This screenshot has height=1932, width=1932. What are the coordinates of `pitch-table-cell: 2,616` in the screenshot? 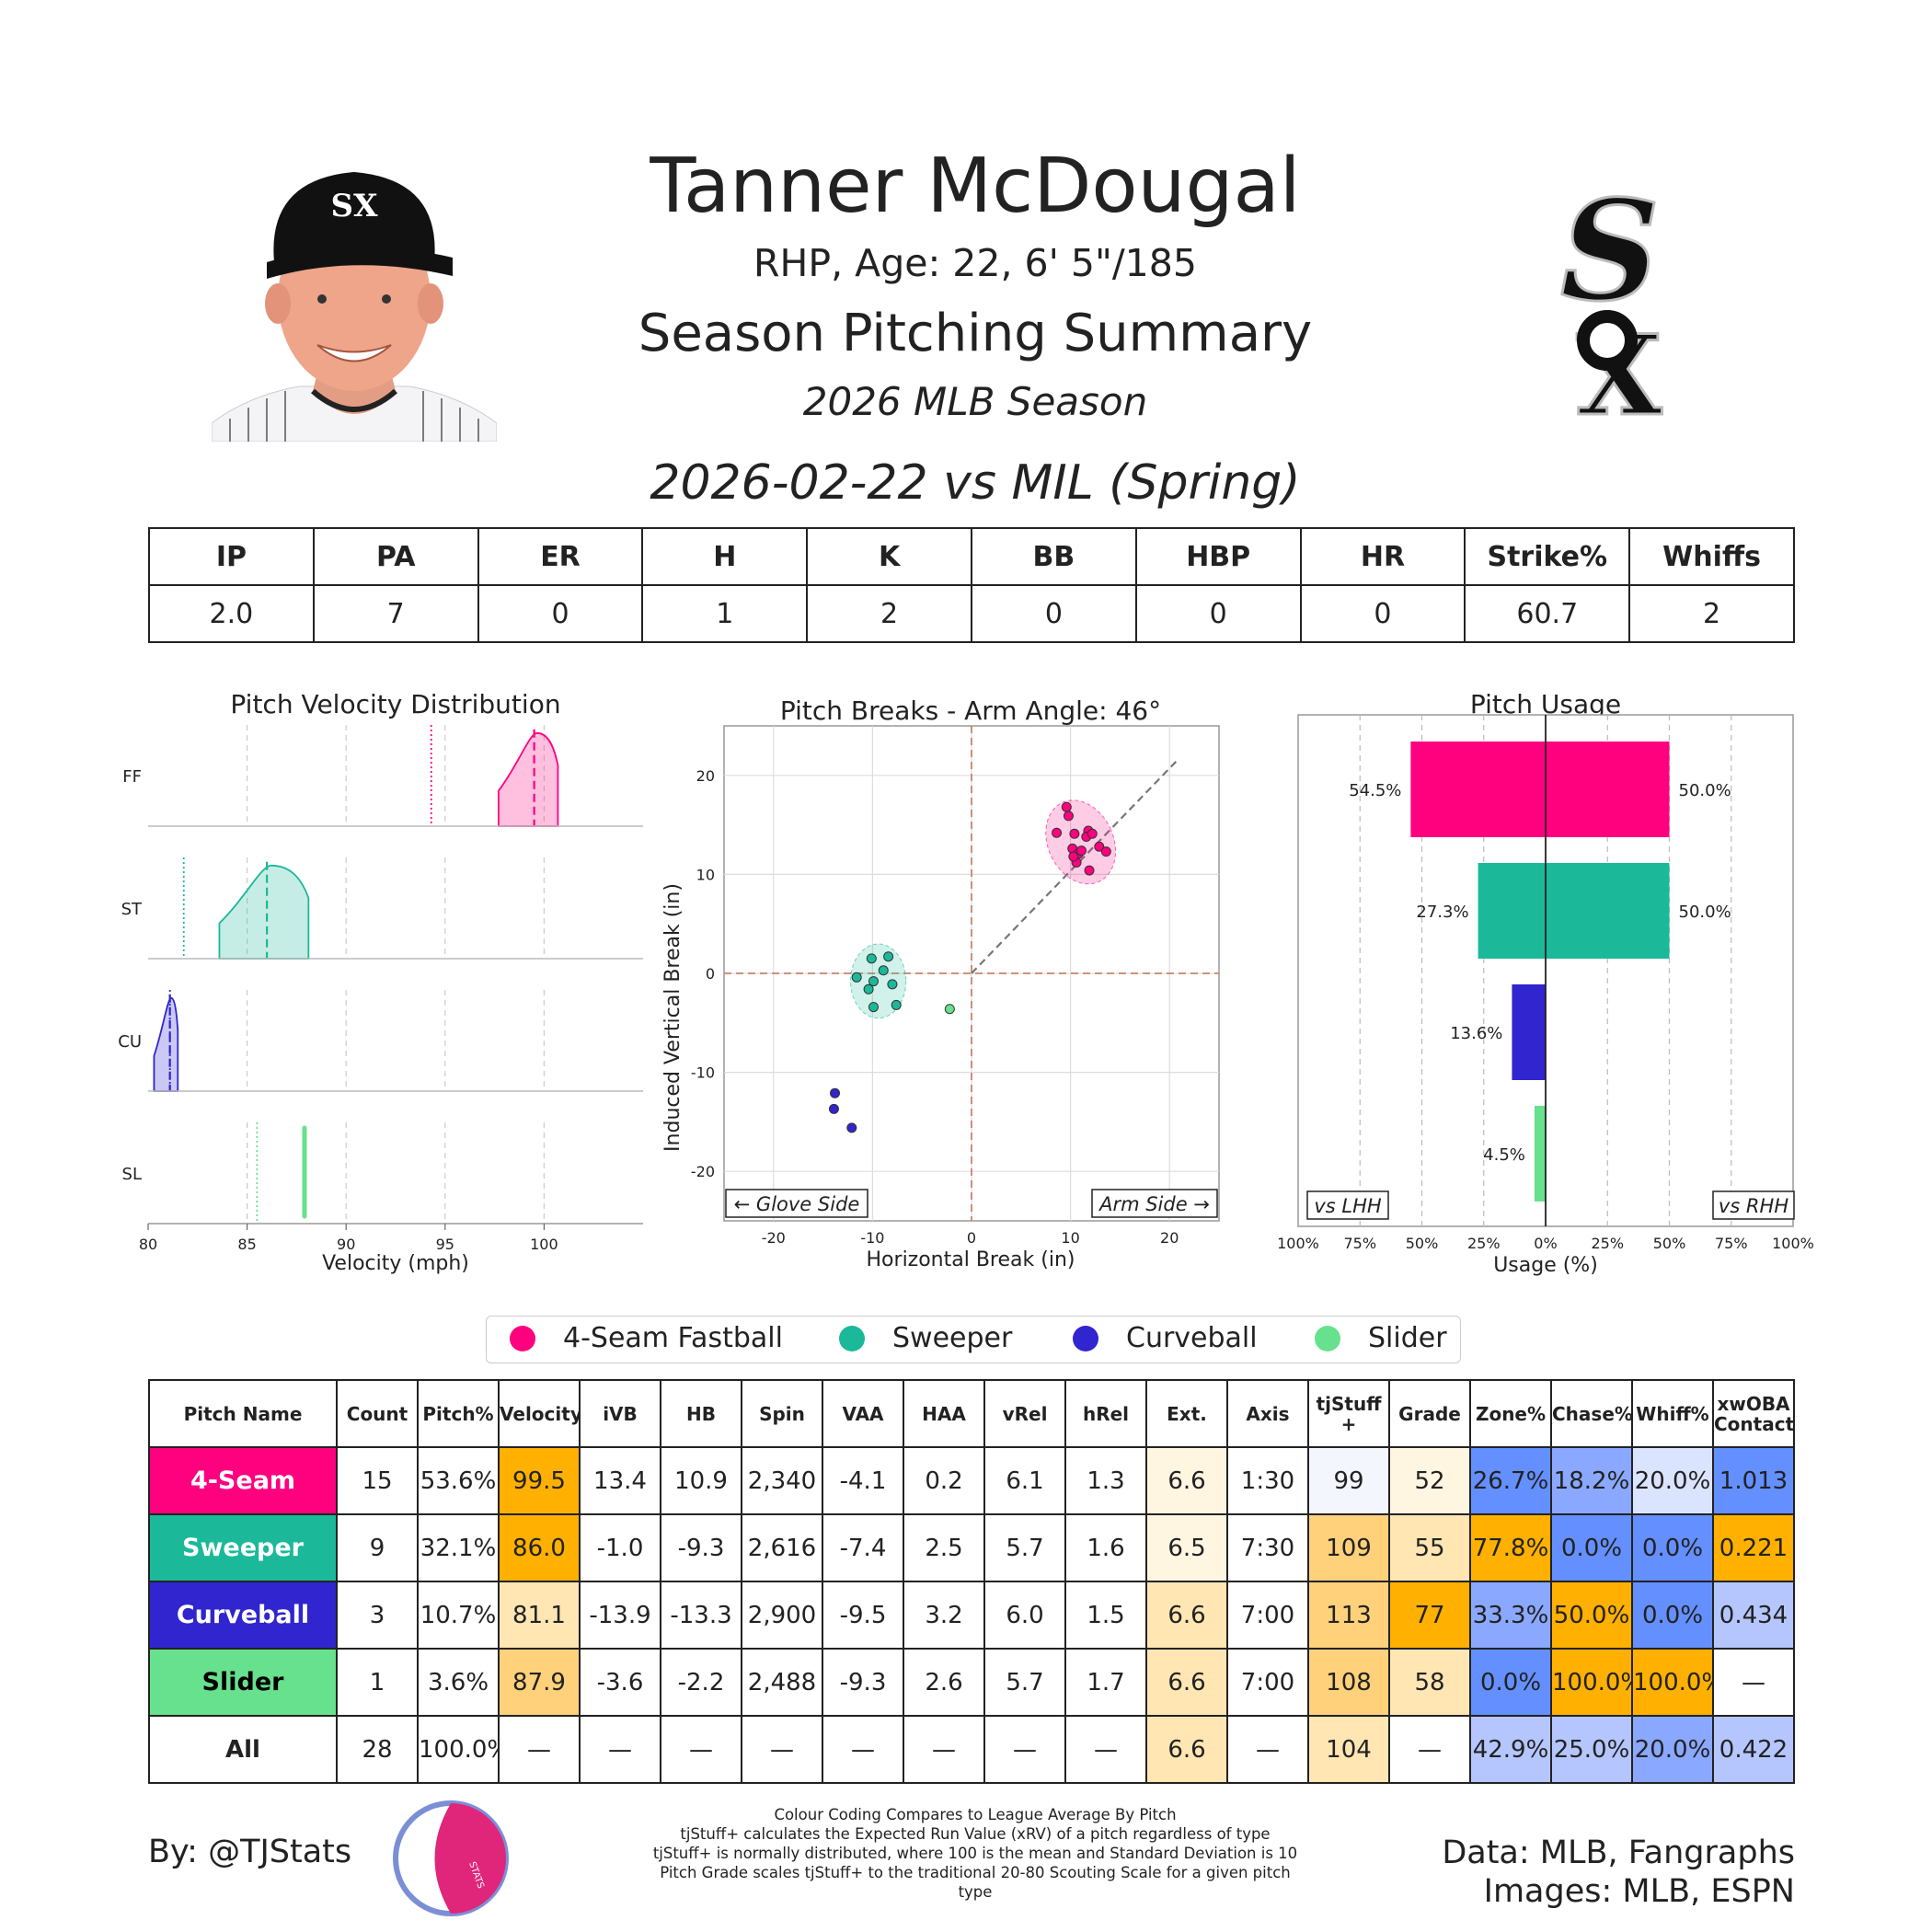 It's located at (782, 1547).